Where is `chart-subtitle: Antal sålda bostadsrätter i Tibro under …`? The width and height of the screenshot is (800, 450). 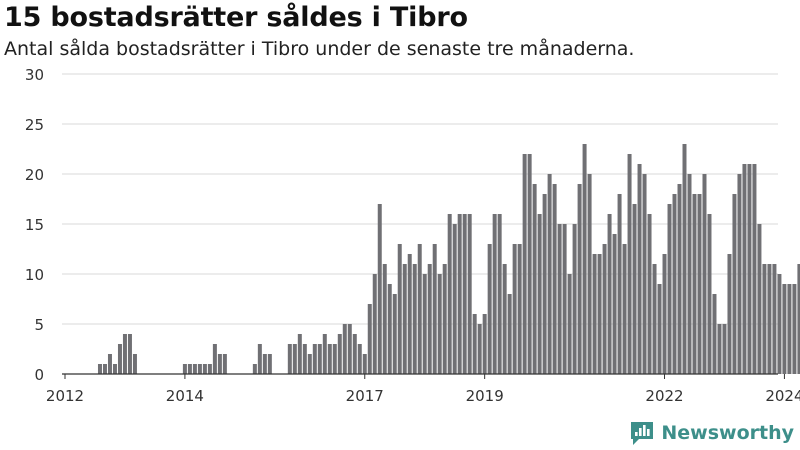 chart-subtitle: Antal sålda bostadsrätter i Tibro under … is located at coordinates (319, 49).